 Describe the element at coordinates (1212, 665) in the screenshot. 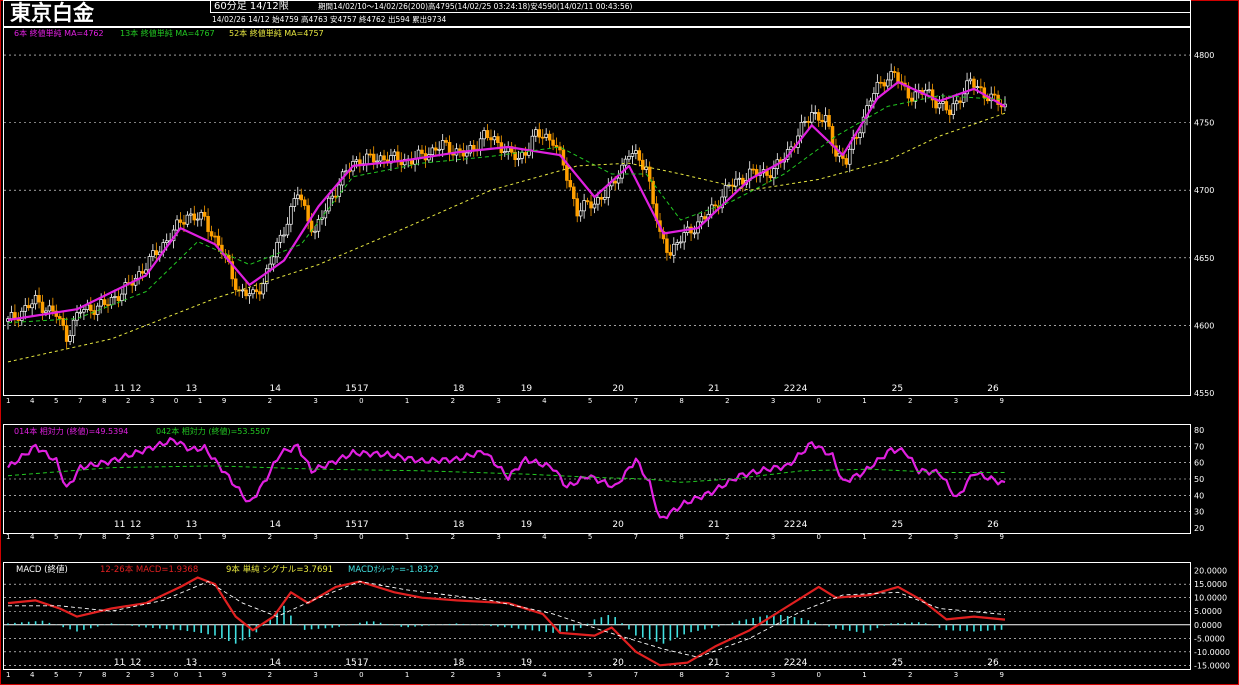

I see `macd-tick-label: -15.0000` at that location.